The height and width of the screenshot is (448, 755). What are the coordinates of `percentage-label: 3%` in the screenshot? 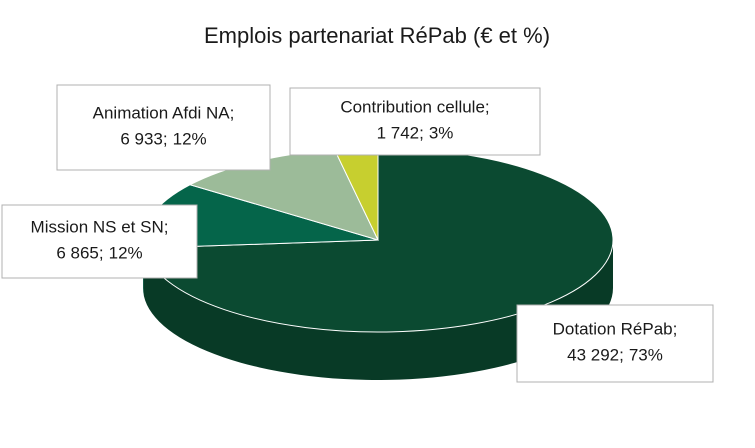 It's located at (441, 133).